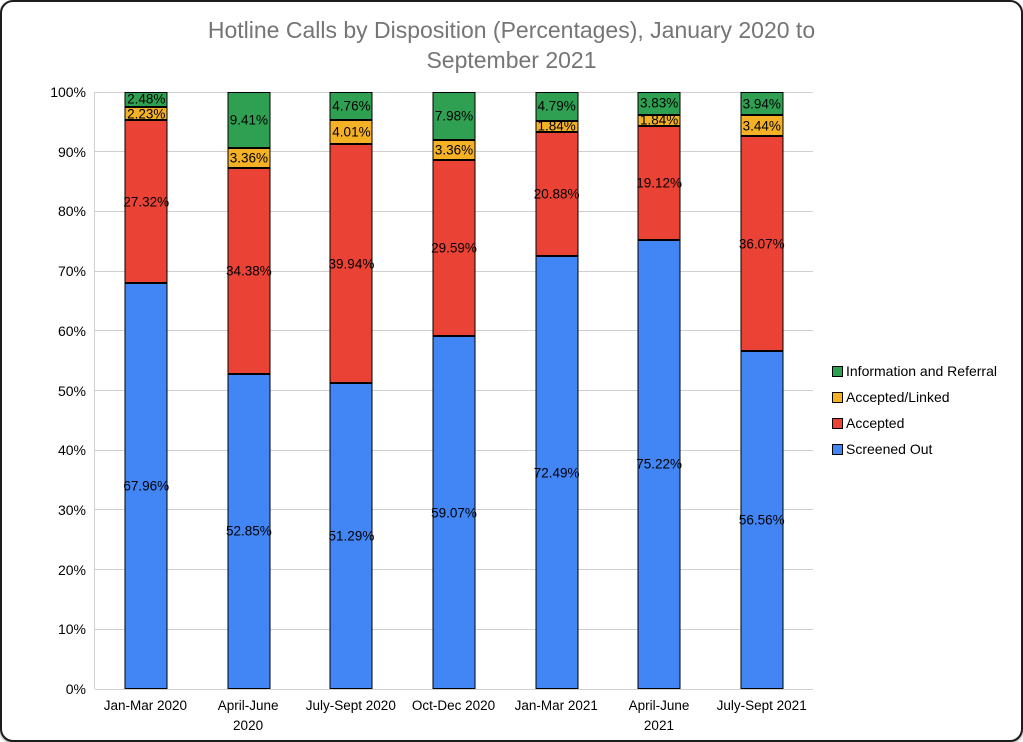 The height and width of the screenshot is (742, 1023). I want to click on stacked-bar: 67.96% 27.32% 2.23% 2.48%, so click(146, 390).